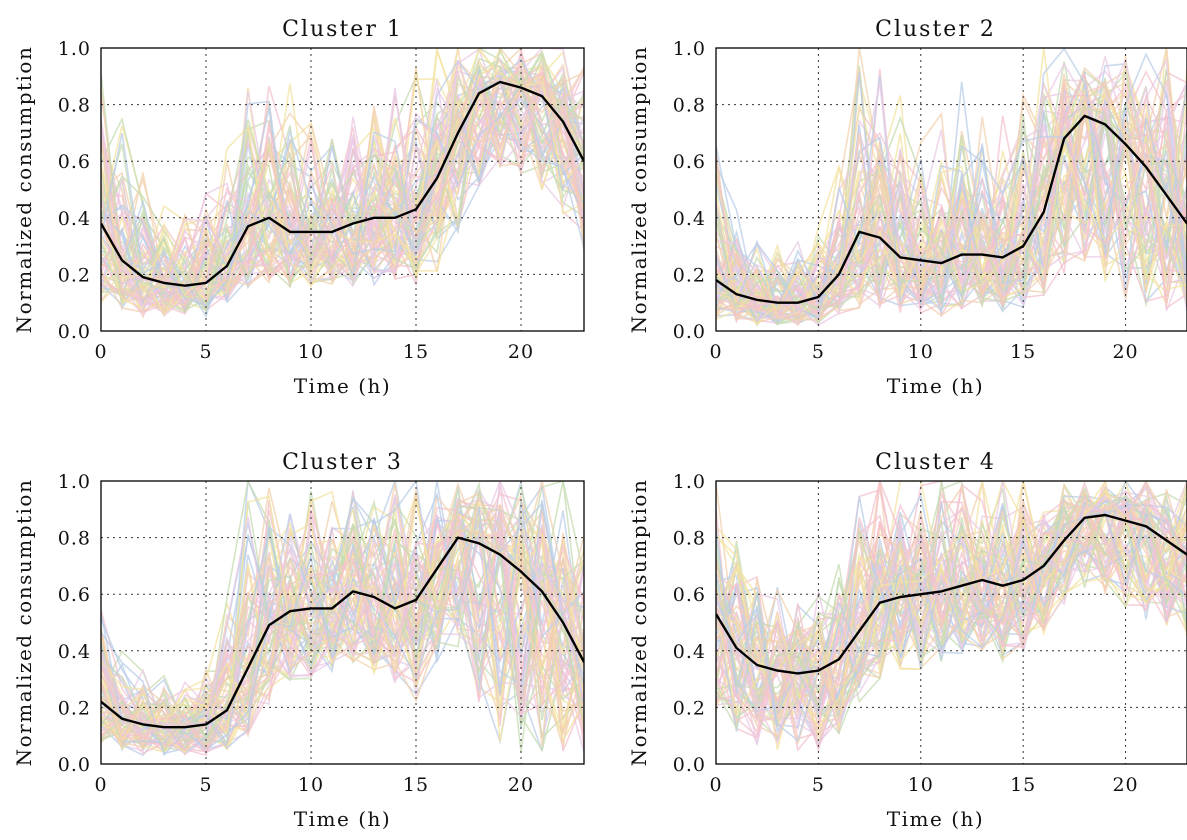 This screenshot has width=1187, height=840. I want to click on panel-title: Cluster 1, so click(342, 29).